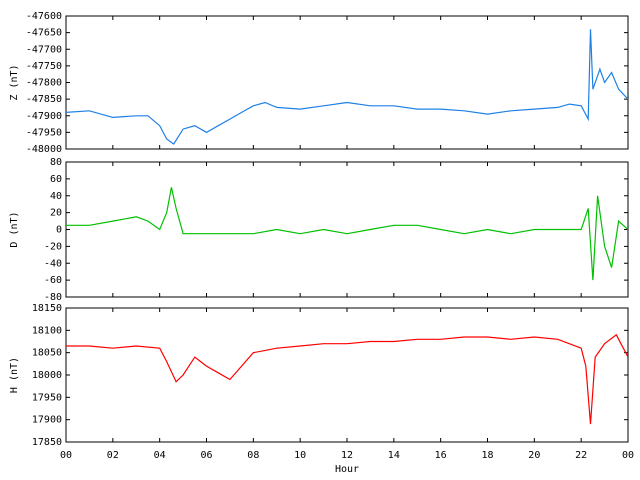  What do you see at coordinates (44, 49) in the screenshot?
I see `y-tick-label: -47700` at bounding box center [44, 49].